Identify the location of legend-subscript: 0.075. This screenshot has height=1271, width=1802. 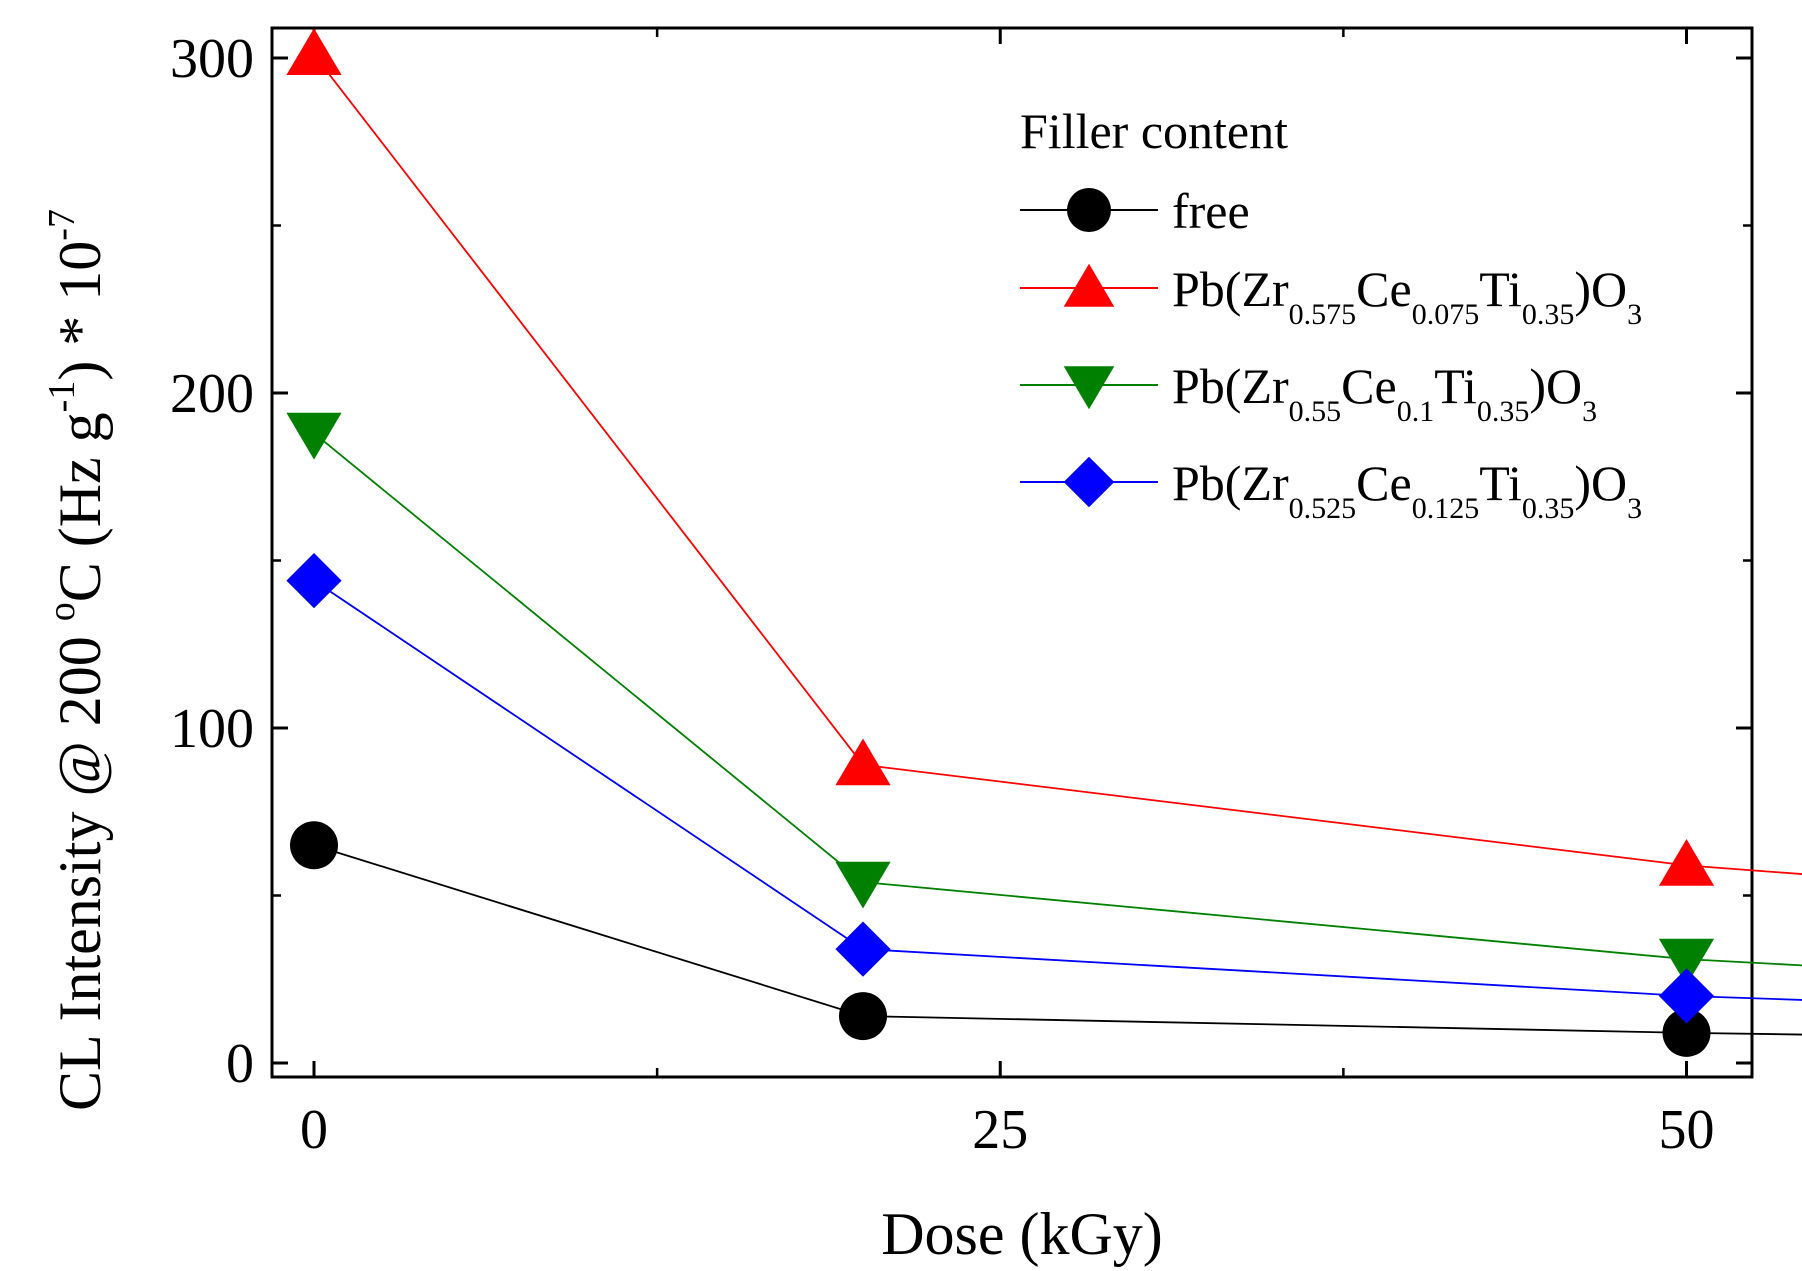
(1446, 314).